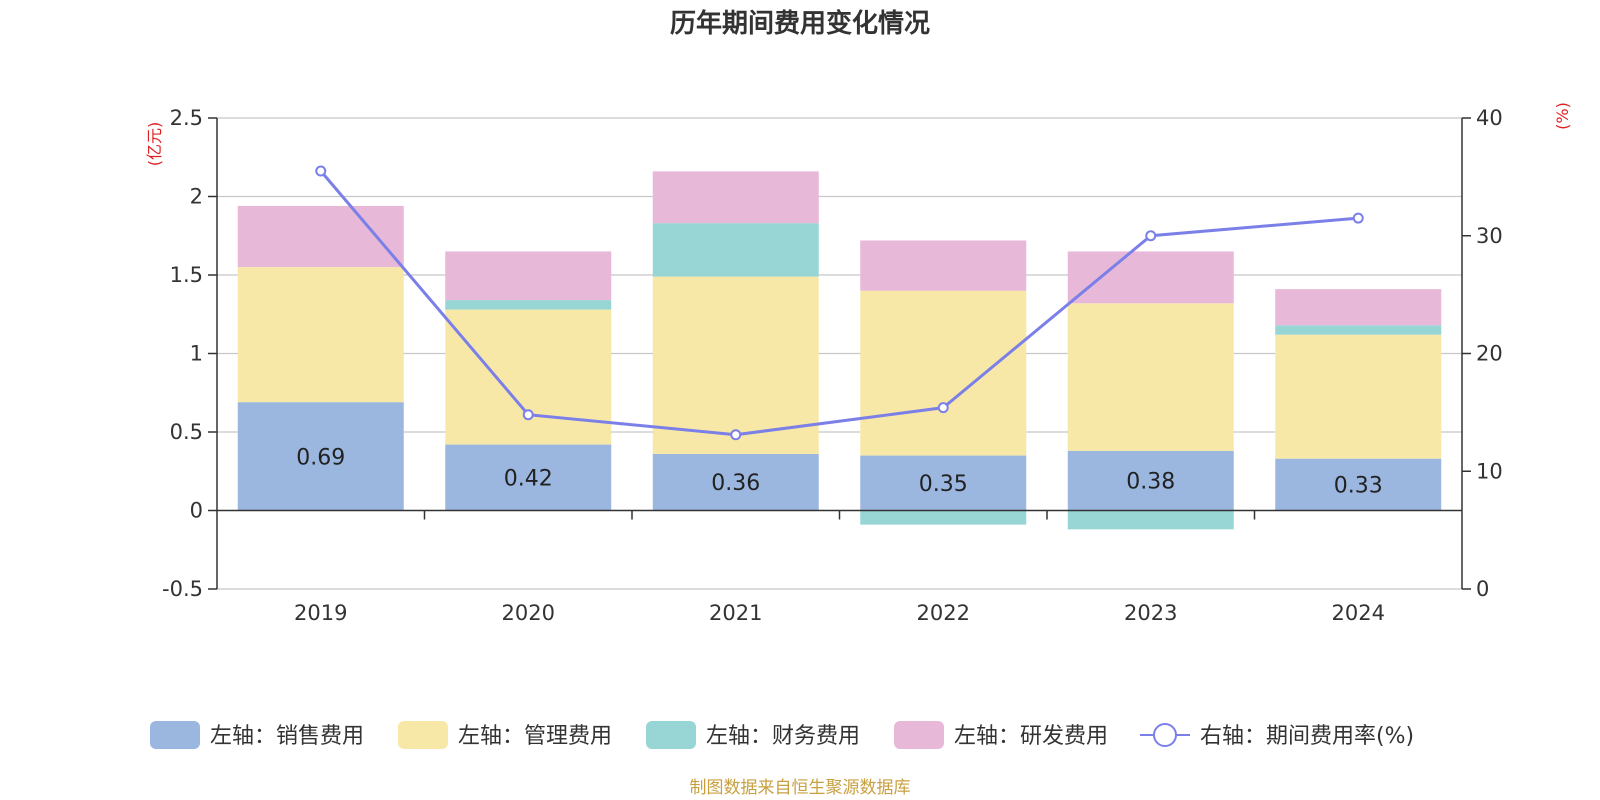 The width and height of the screenshot is (1600, 800). Describe the element at coordinates (1150, 613) in the screenshot. I see `x-tick-label: 2023` at that location.